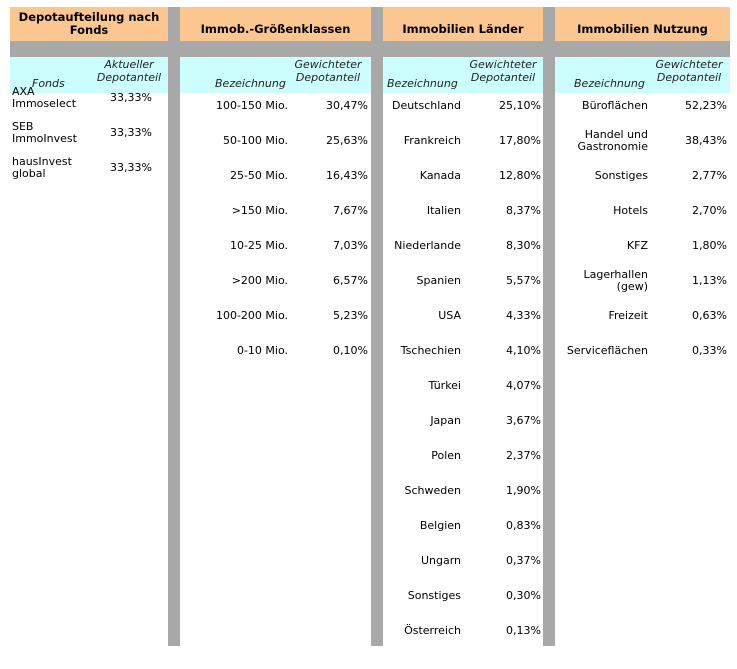  Describe the element at coordinates (129, 71) in the screenshot. I see `col-label-depotanteil: Aktueller Depotanteil` at that location.